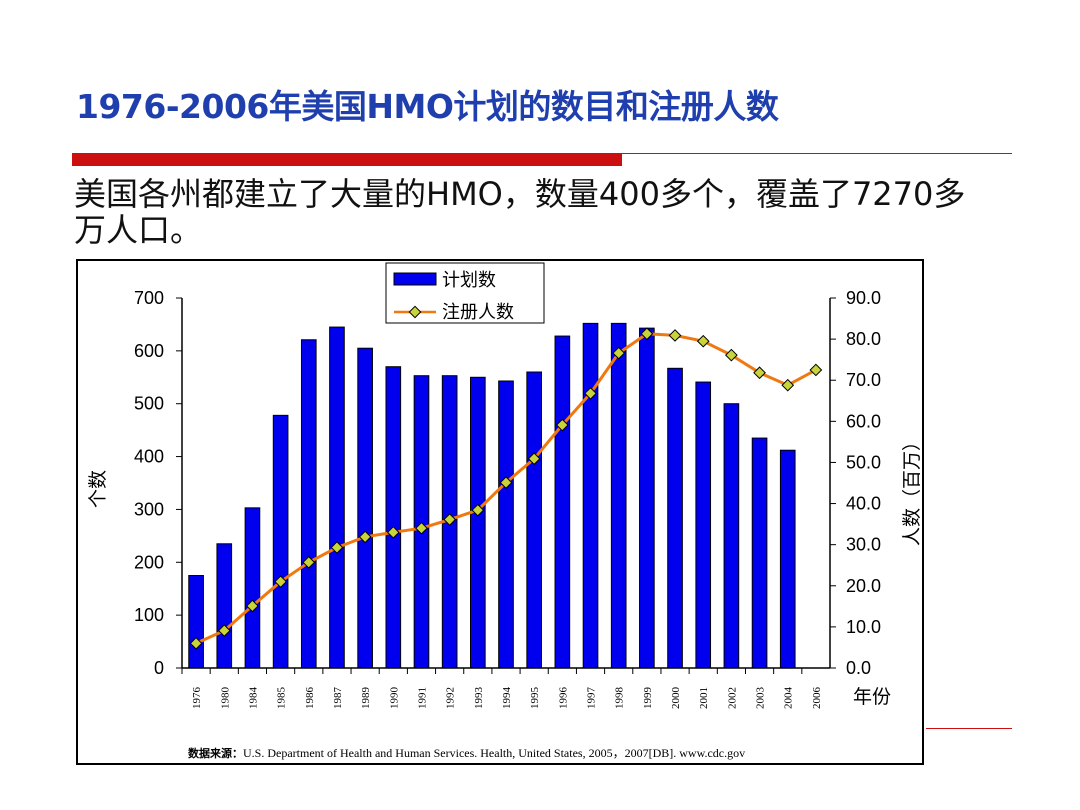  Describe the element at coordinates (863, 627) in the screenshot. I see `y2-tick-label: 10.0` at that location.